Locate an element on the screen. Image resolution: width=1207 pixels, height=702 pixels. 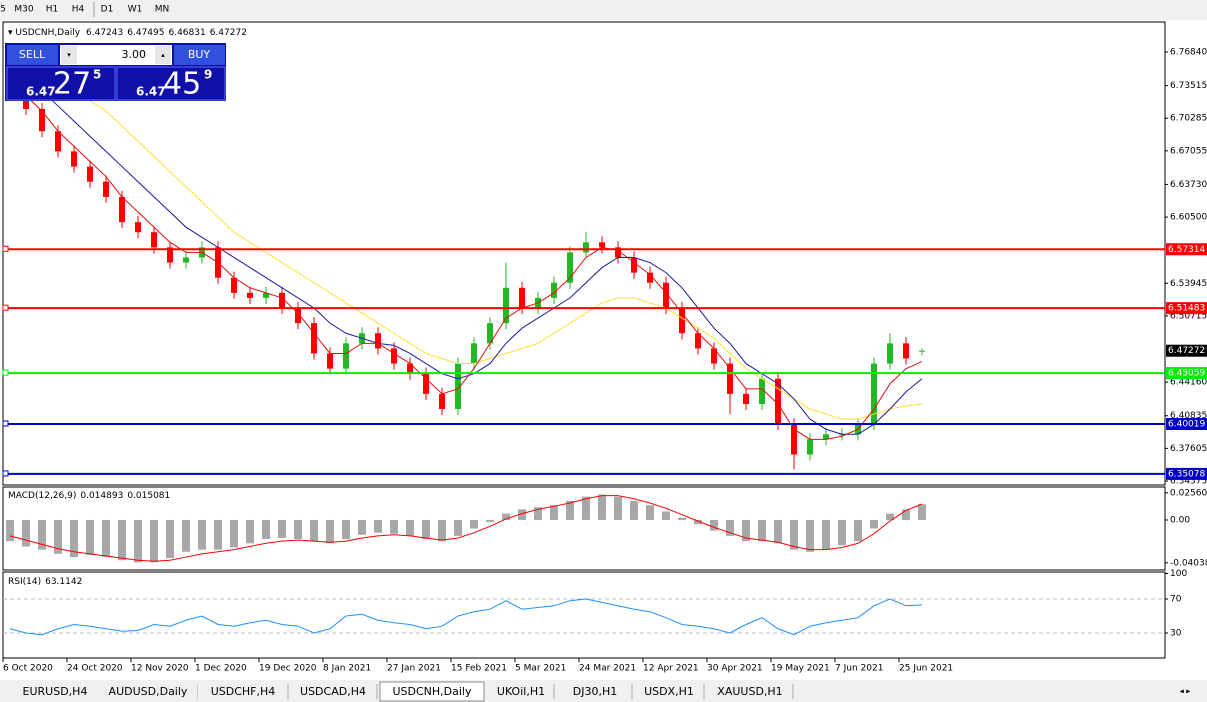
x-tick-label: 8 Jan 2021 is located at coordinates (347, 669).